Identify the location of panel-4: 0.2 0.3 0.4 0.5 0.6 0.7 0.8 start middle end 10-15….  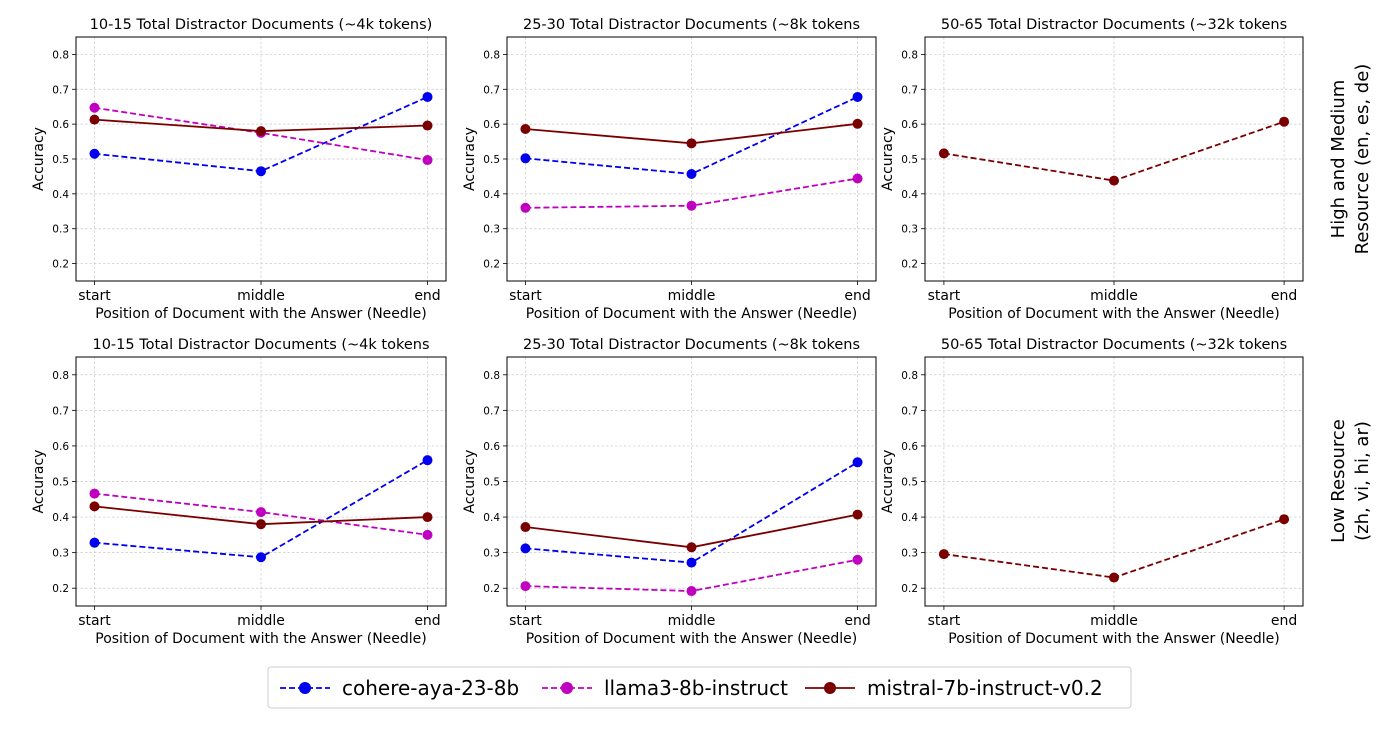
(239, 492).